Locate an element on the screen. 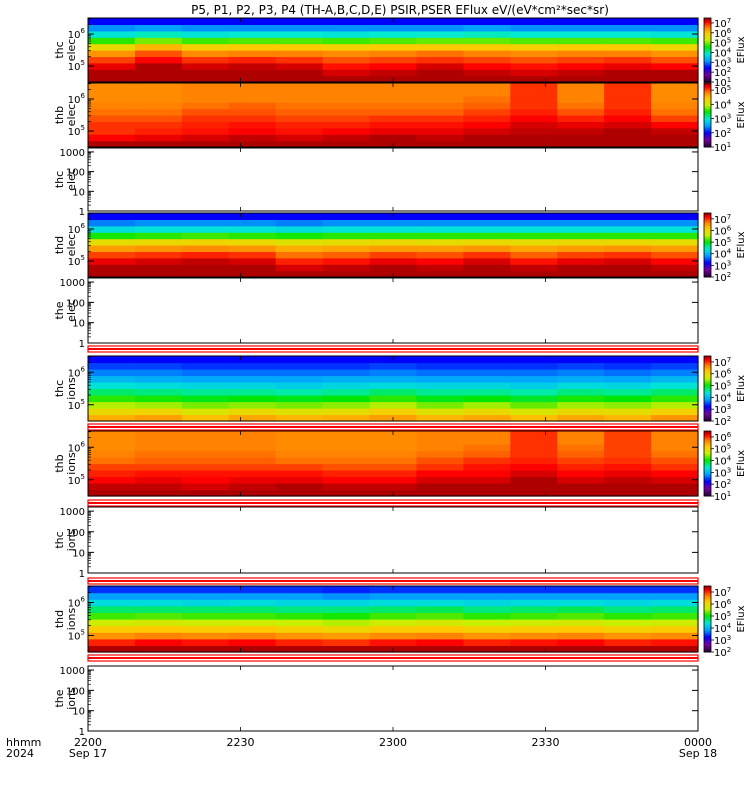 The image size is (750, 800). colorbar-frame is located at coordinates (707, 388).